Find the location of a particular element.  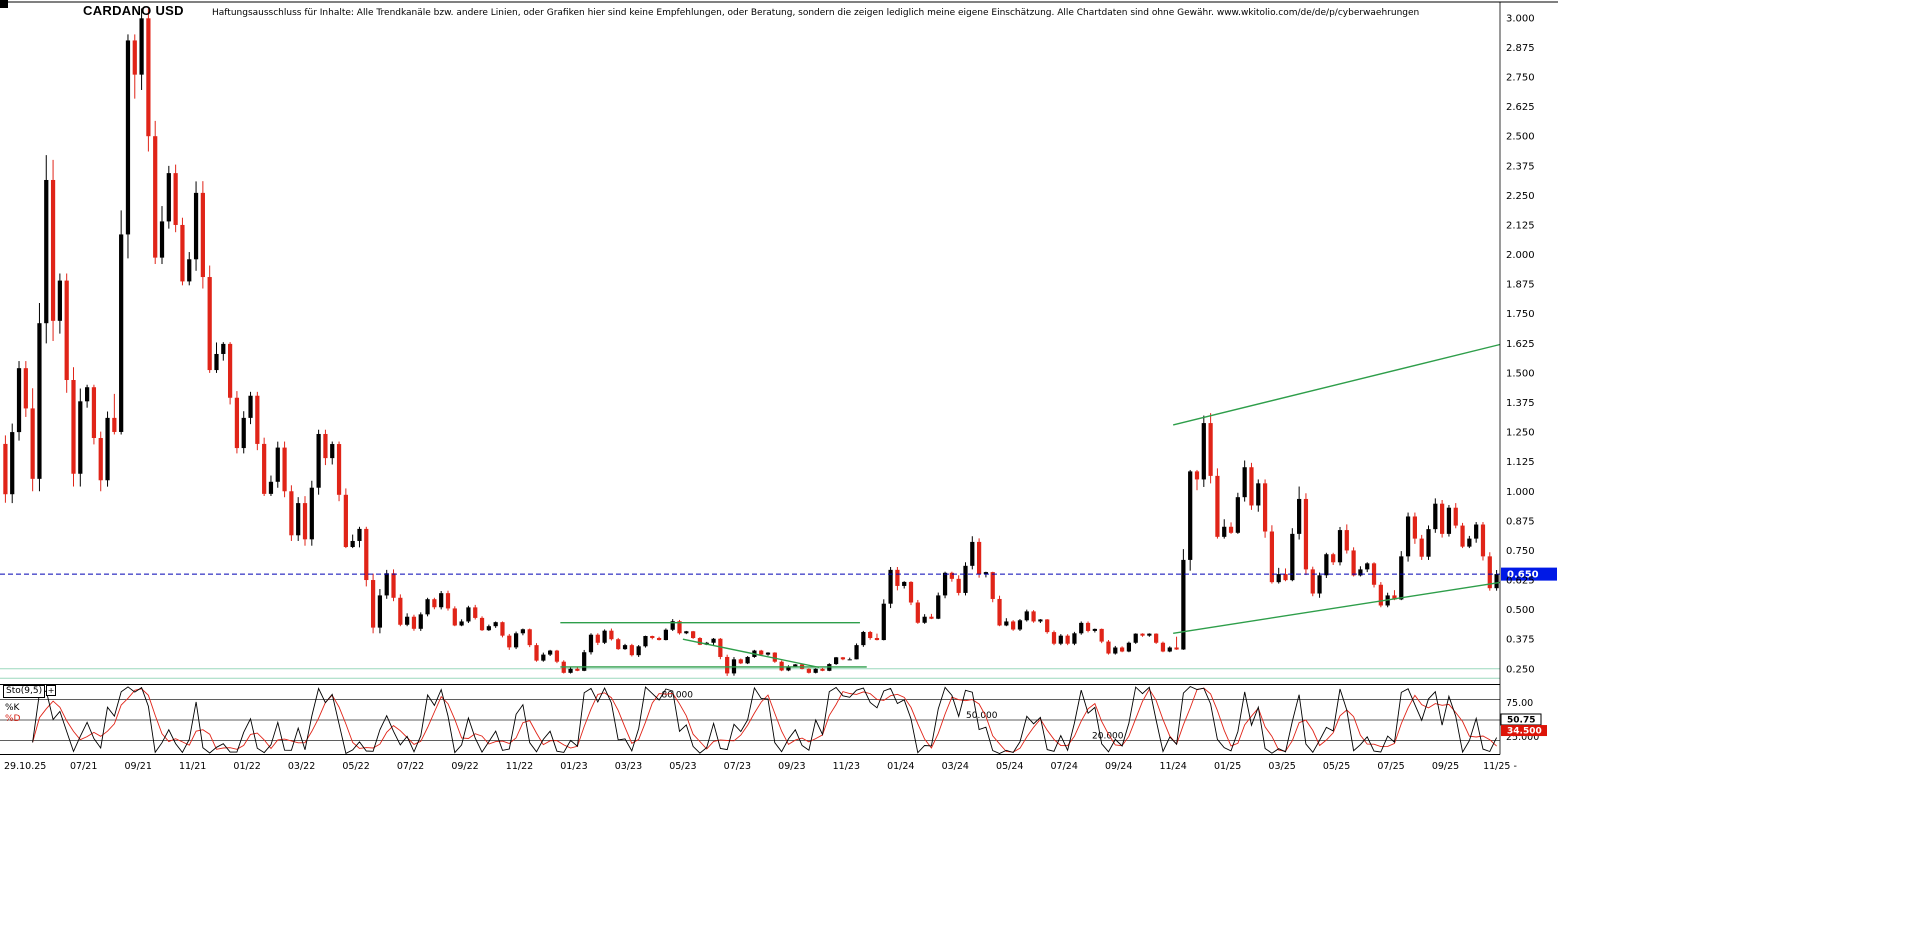

svg-text: 2.125 is located at coordinates (1520, 225).